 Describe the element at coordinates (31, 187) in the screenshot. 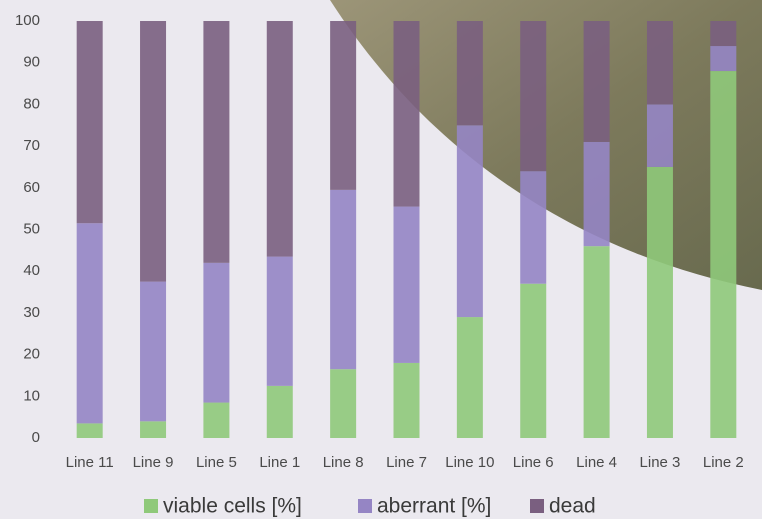

I see `y-tick-label: 60` at that location.